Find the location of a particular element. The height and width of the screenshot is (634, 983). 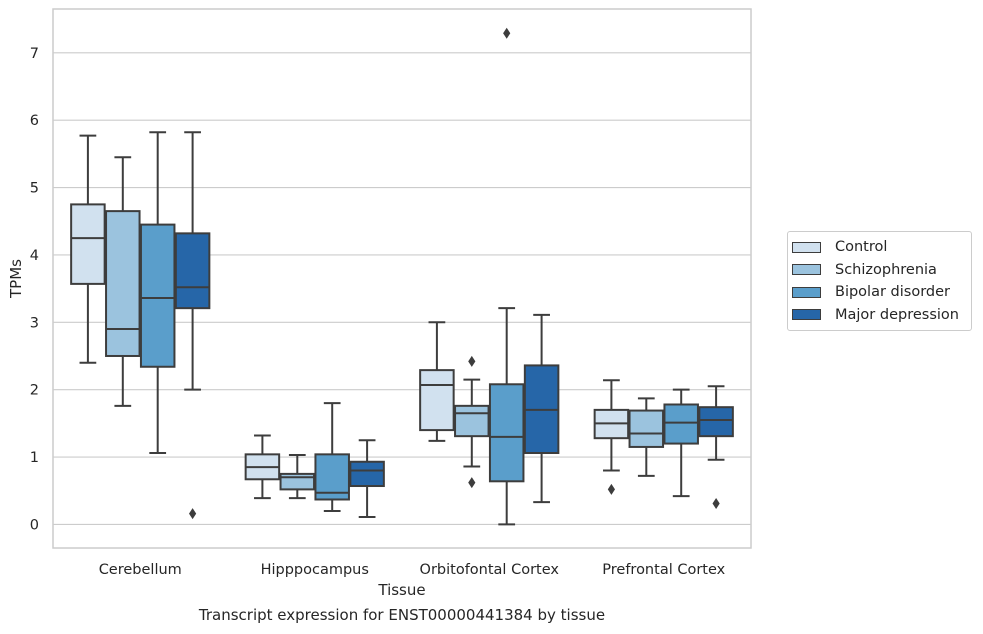

y-tick-label: 3 is located at coordinates (34, 323).